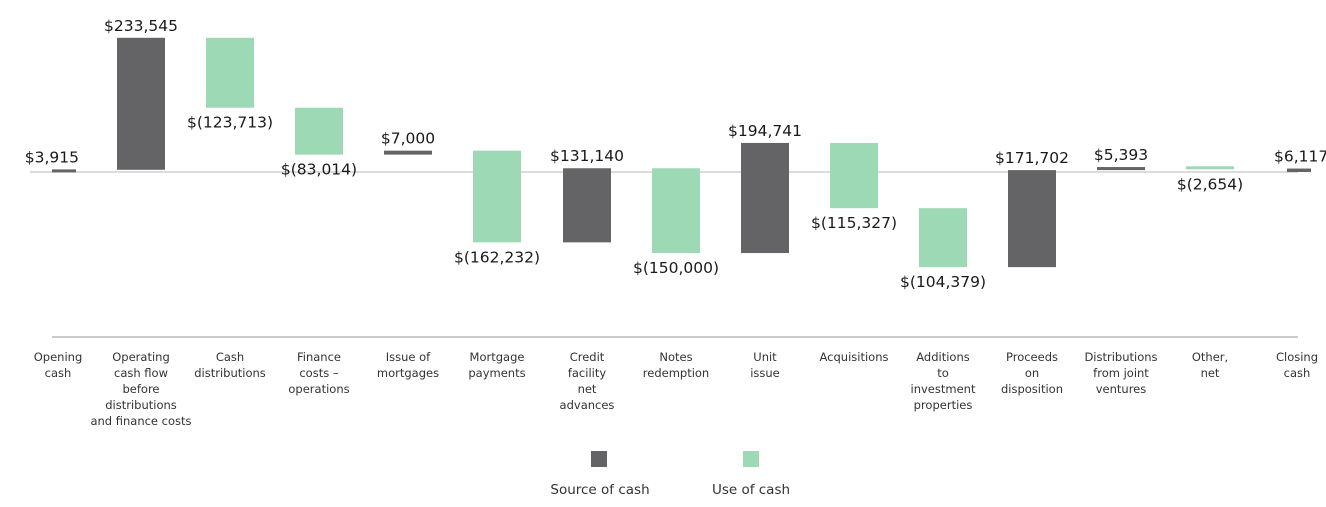 This screenshot has height=507, width=1326. What do you see at coordinates (408, 139) in the screenshot?
I see `value-label-4: $7,000` at bounding box center [408, 139].